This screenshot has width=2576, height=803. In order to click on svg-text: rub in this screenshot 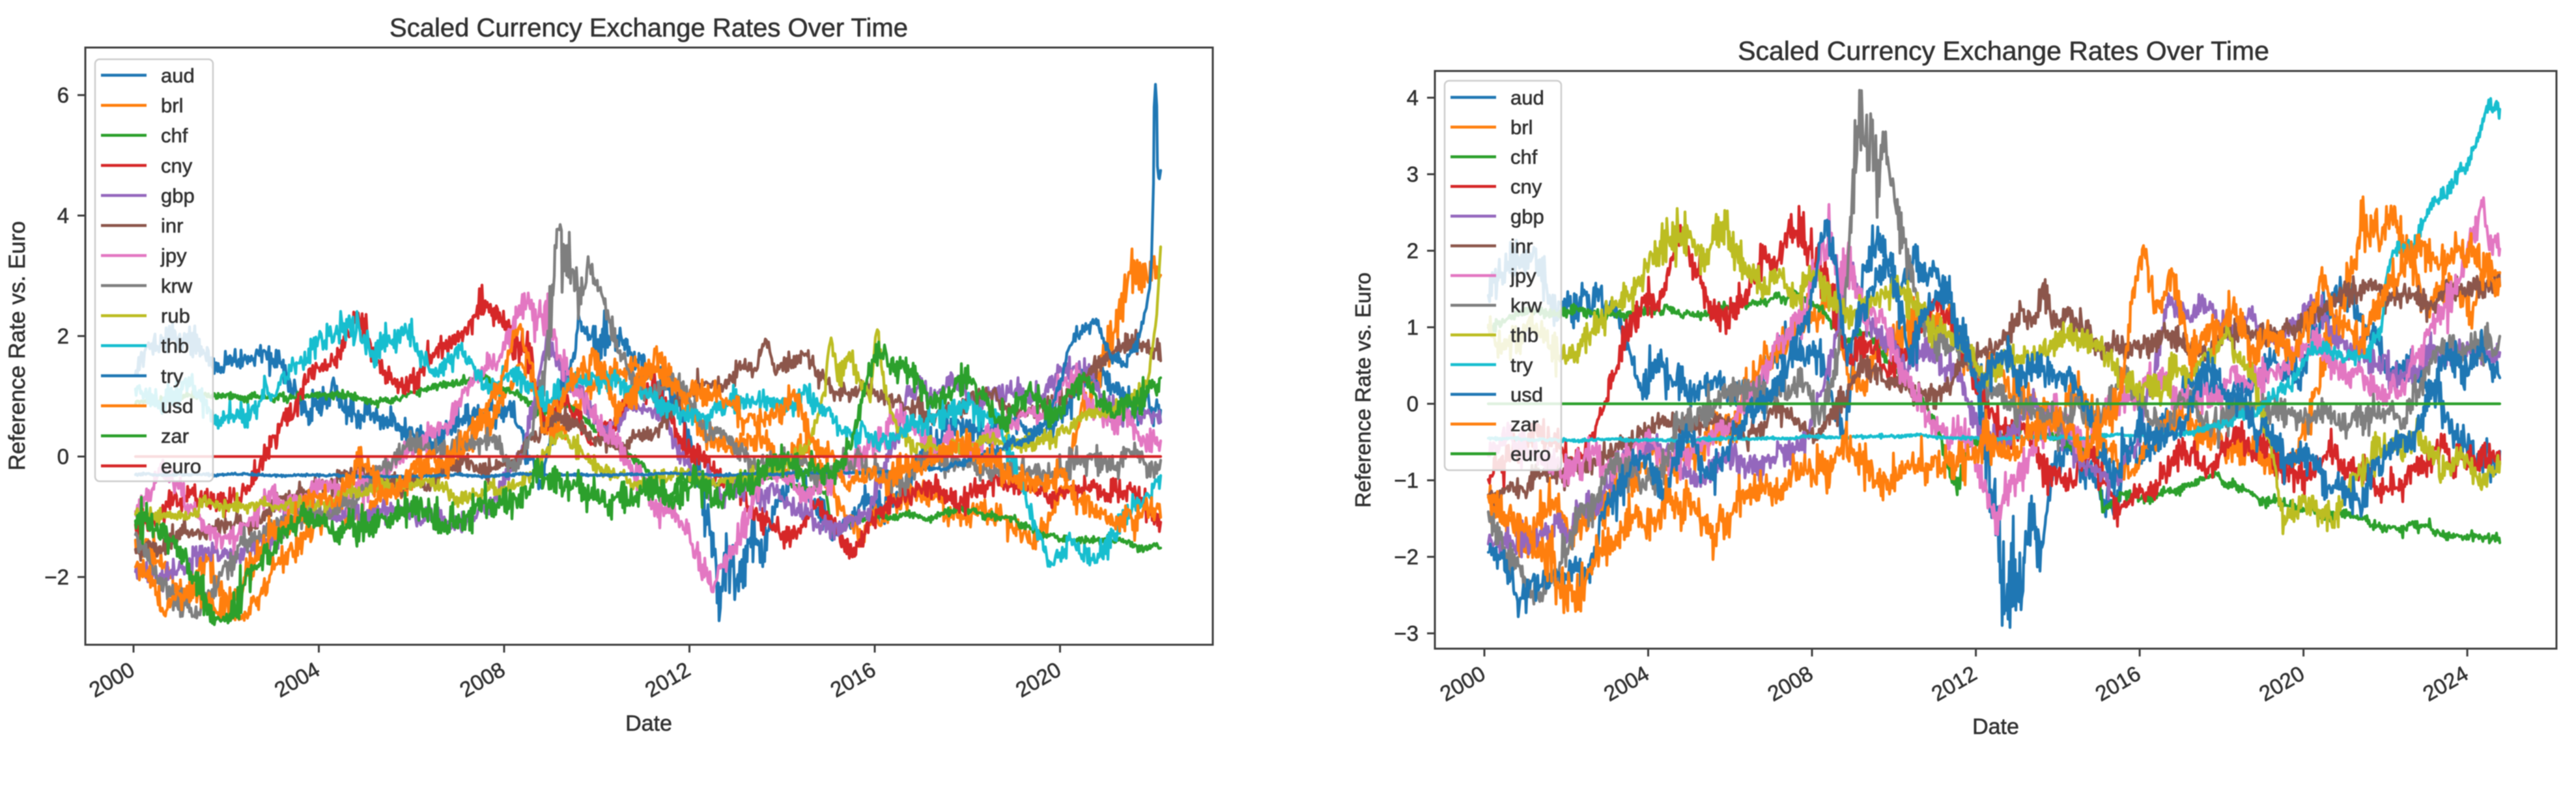, I will do `click(175, 316)`.